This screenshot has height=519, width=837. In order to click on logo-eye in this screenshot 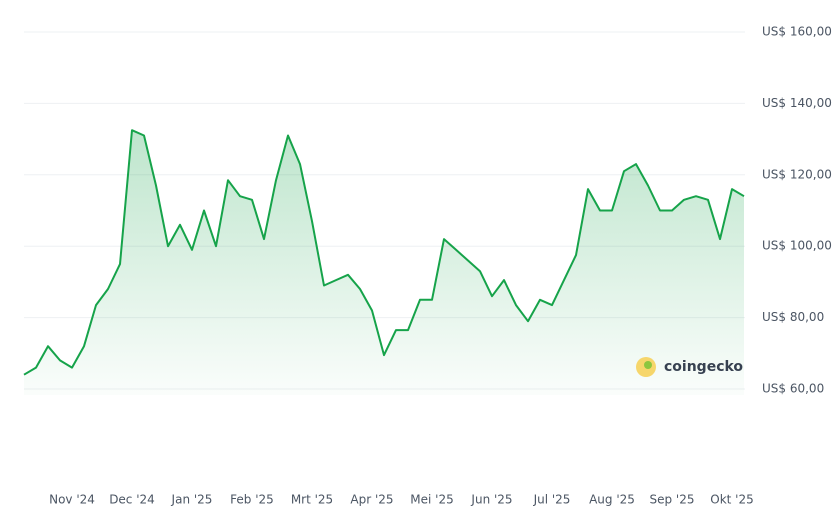, I will do `click(648, 365)`.